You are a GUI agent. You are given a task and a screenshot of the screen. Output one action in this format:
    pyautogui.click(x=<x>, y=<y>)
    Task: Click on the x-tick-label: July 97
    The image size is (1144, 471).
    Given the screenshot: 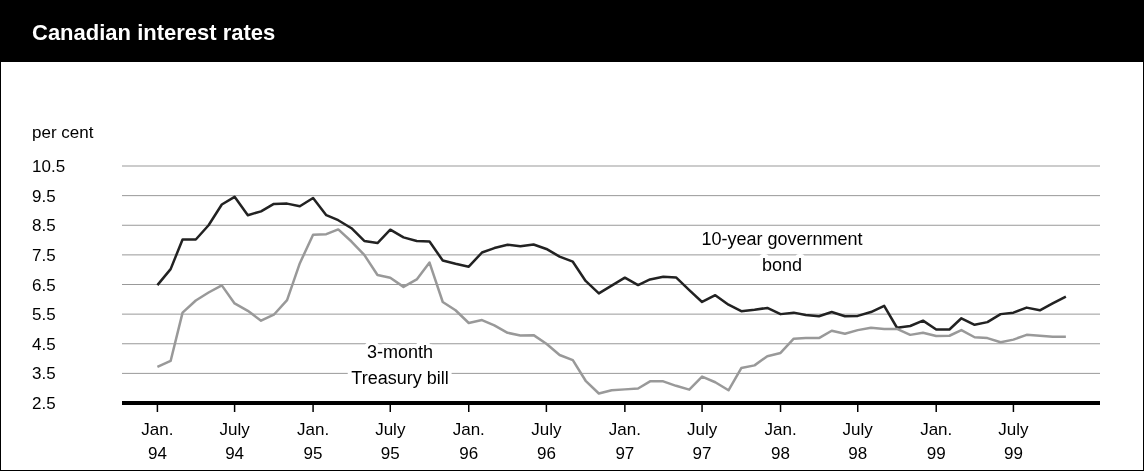 What is the action you would take?
    pyautogui.click(x=702, y=441)
    